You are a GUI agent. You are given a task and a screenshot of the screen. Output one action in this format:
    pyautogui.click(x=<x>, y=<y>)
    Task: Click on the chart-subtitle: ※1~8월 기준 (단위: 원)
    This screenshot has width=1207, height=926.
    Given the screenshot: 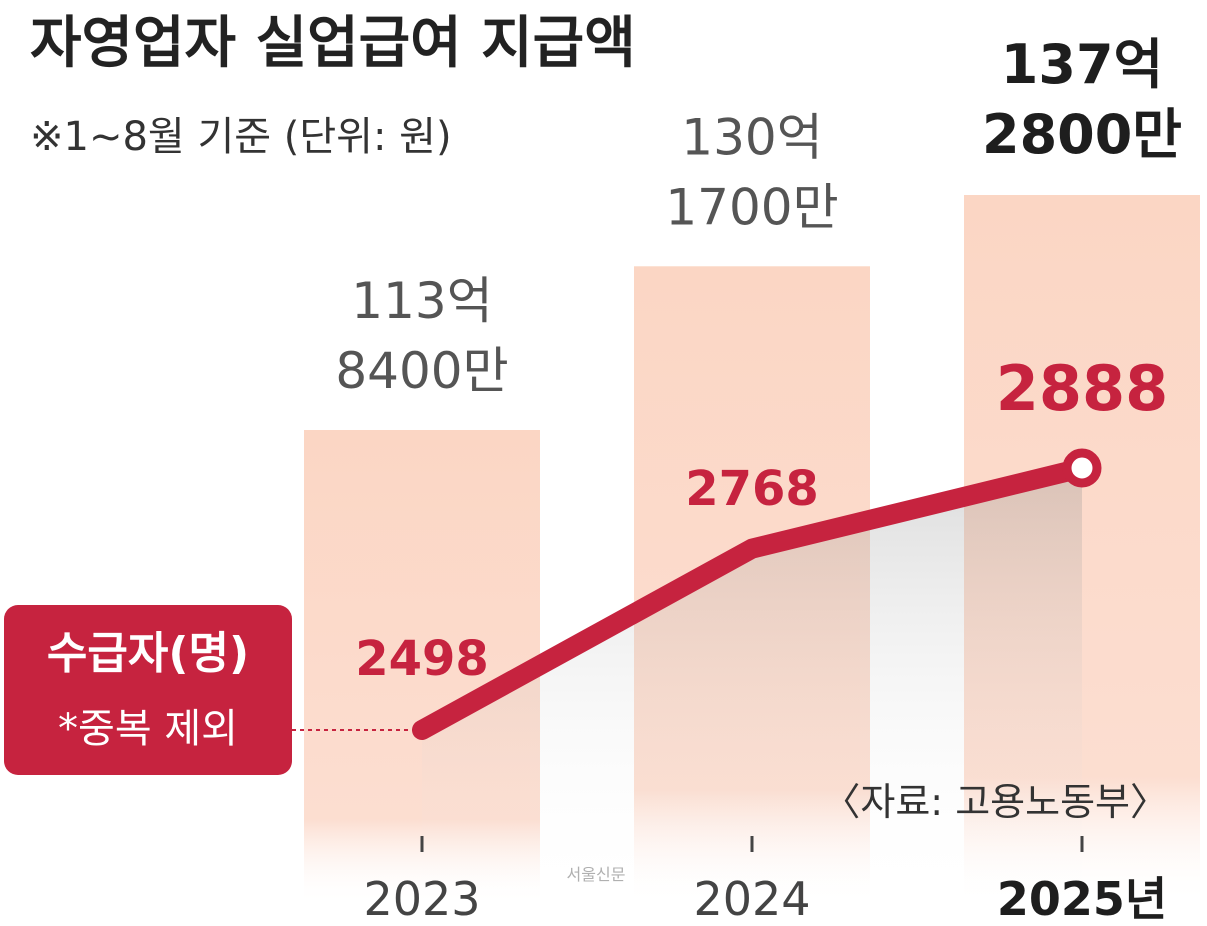 What is the action you would take?
    pyautogui.click(x=241, y=137)
    